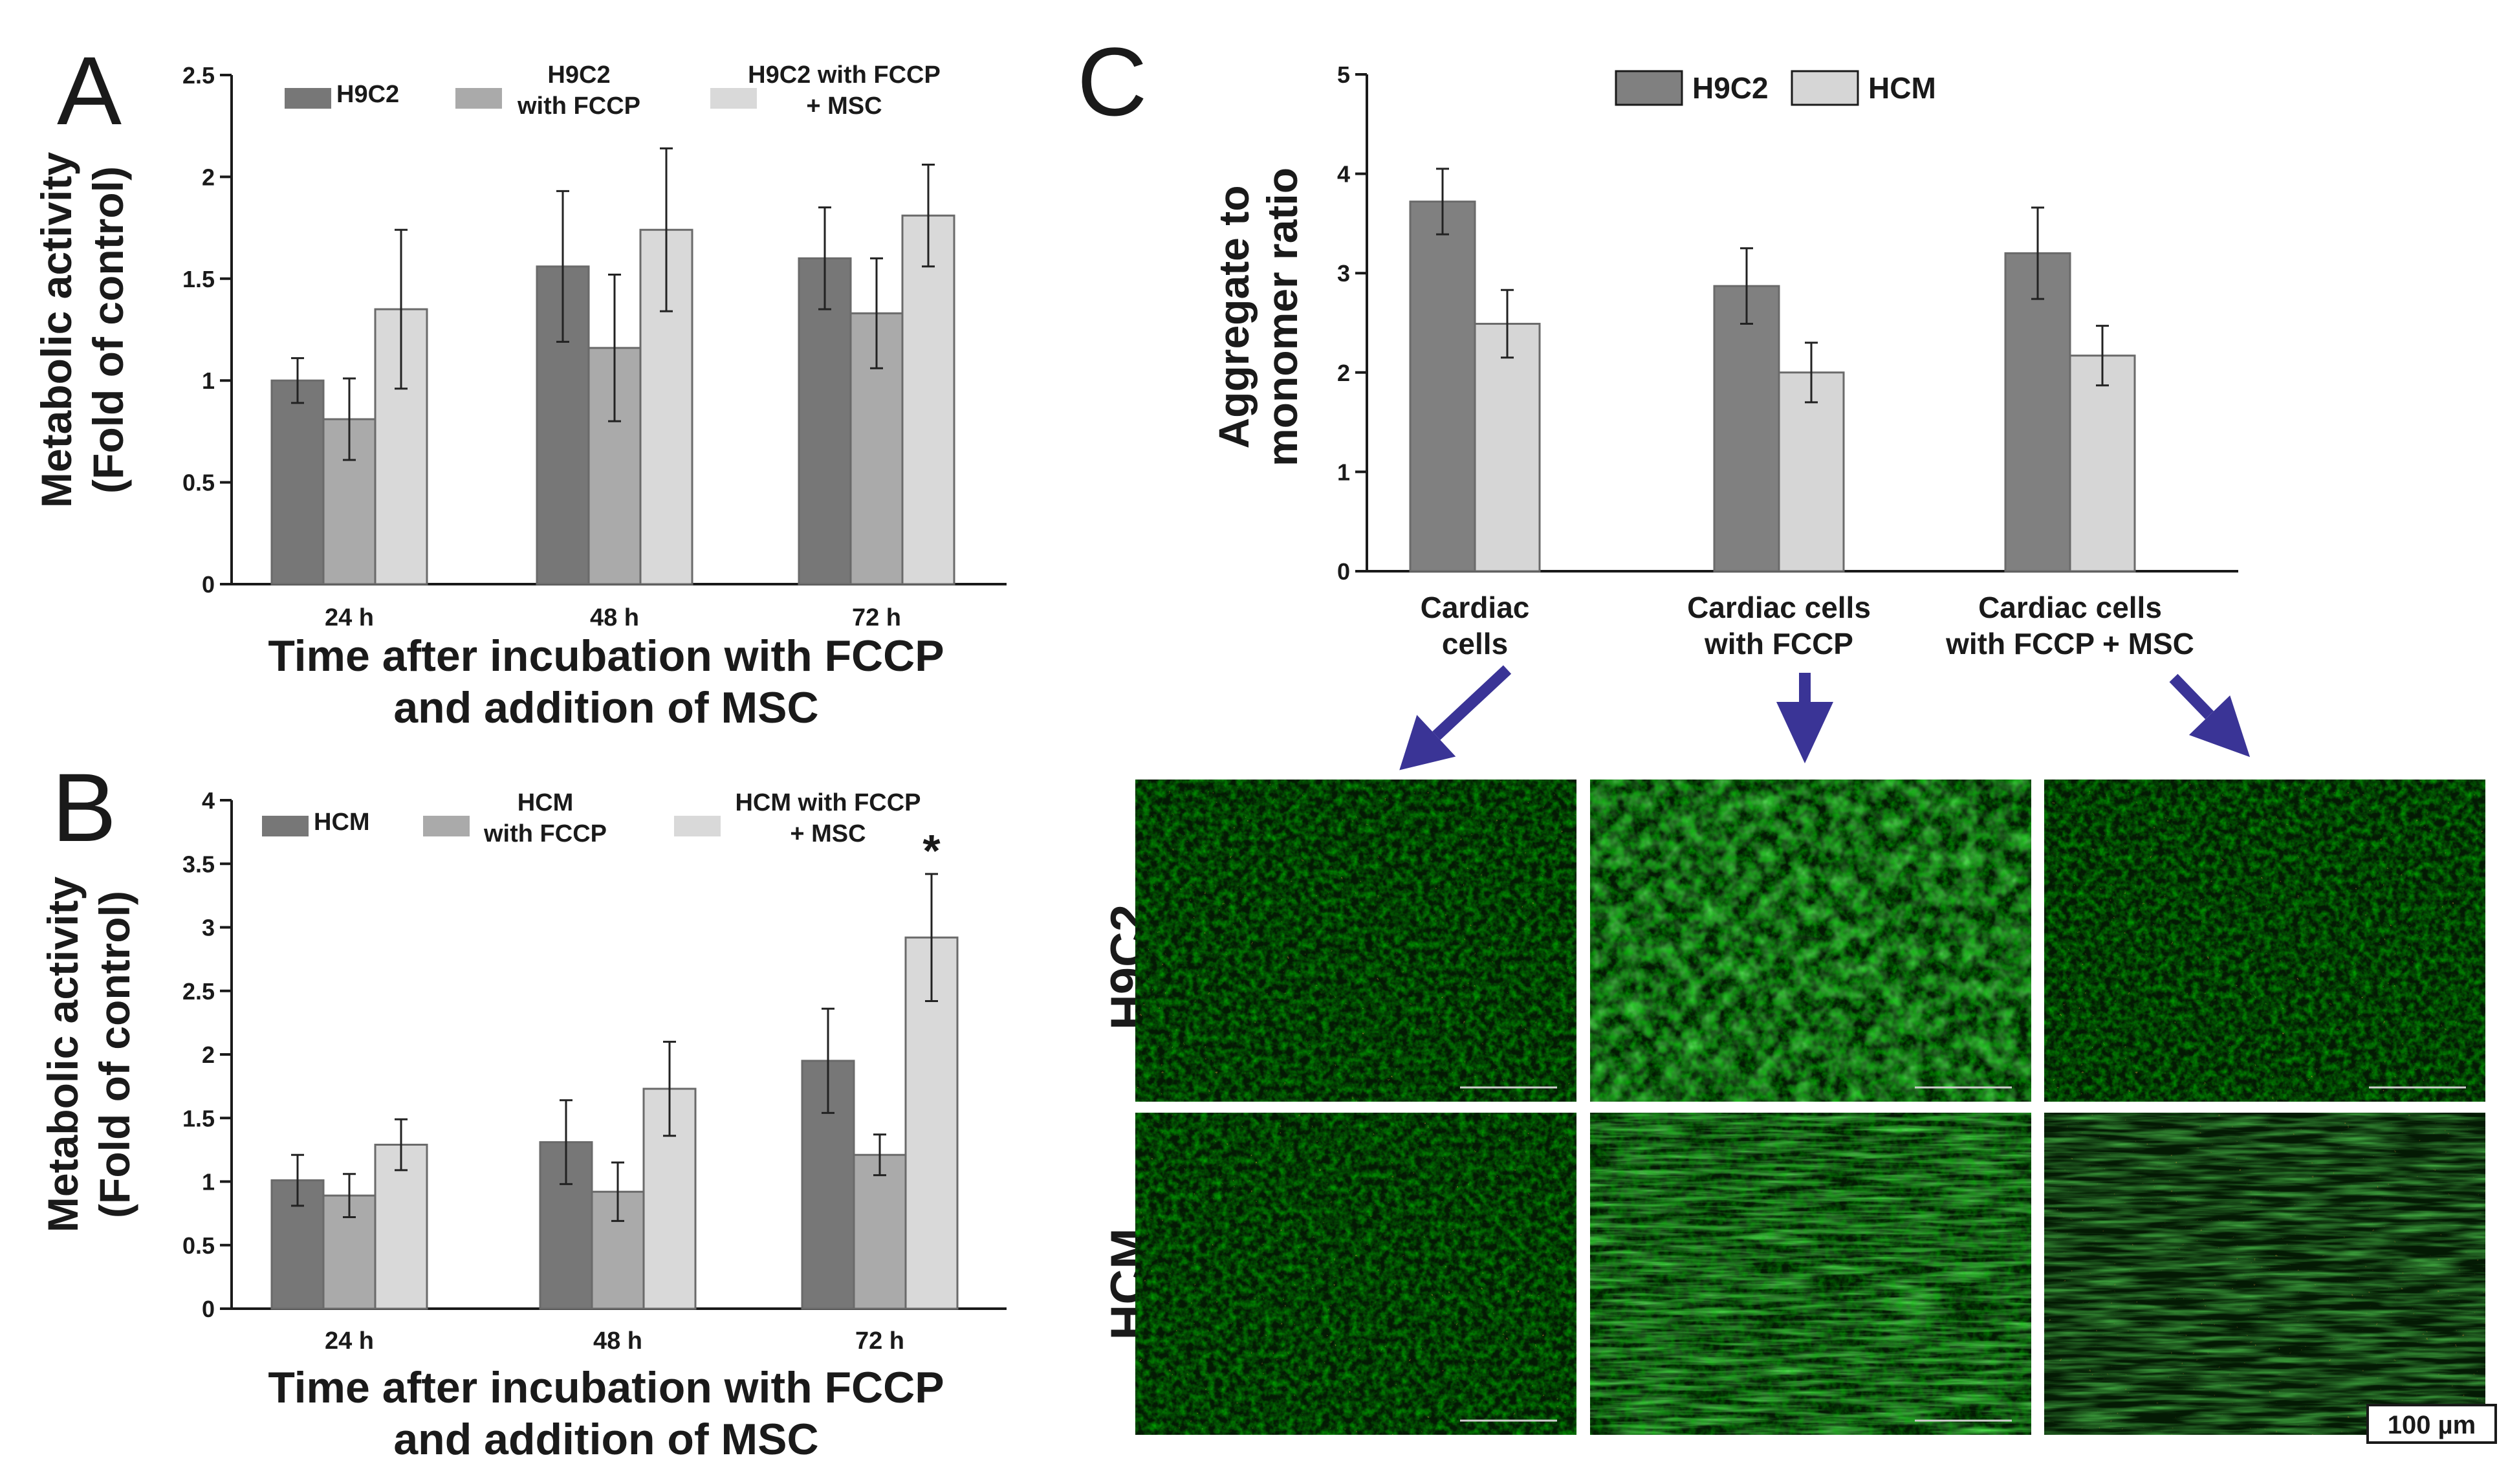 Image resolution: width=2519 pixels, height=1484 pixels. I want to click on scale-bar-label: 100 µm, so click(2432, 1425).